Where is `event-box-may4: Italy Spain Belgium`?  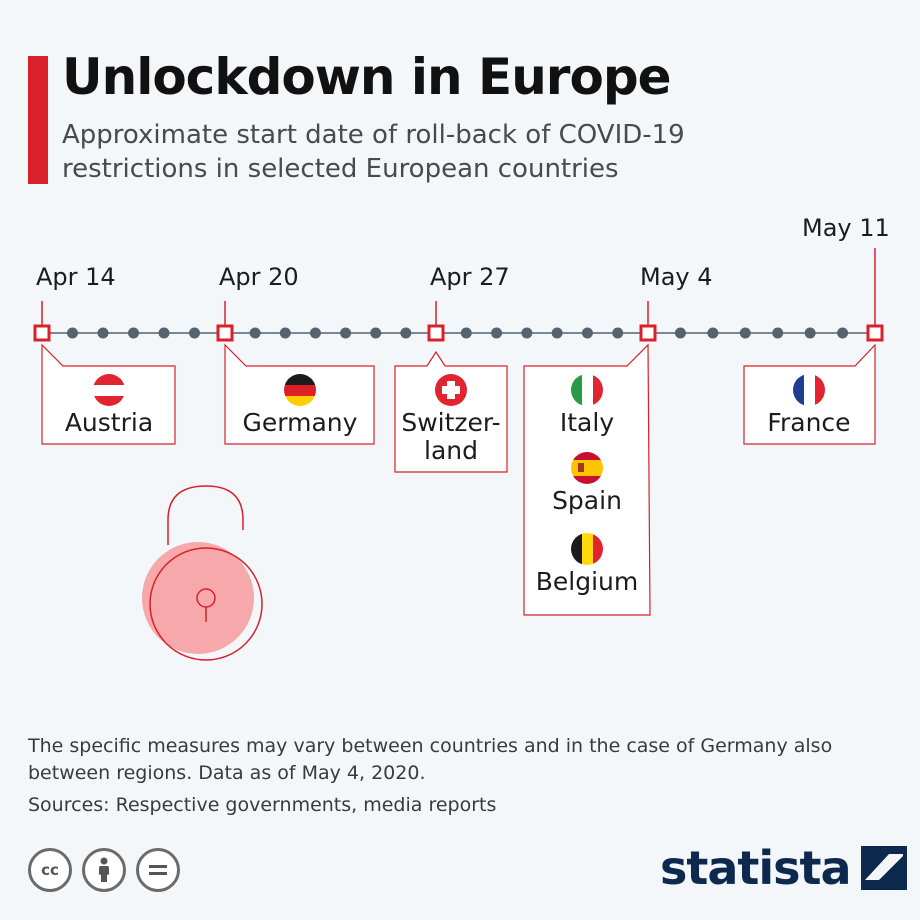
event-box-may4: Italy Spain Belgium is located at coordinates (587, 479).